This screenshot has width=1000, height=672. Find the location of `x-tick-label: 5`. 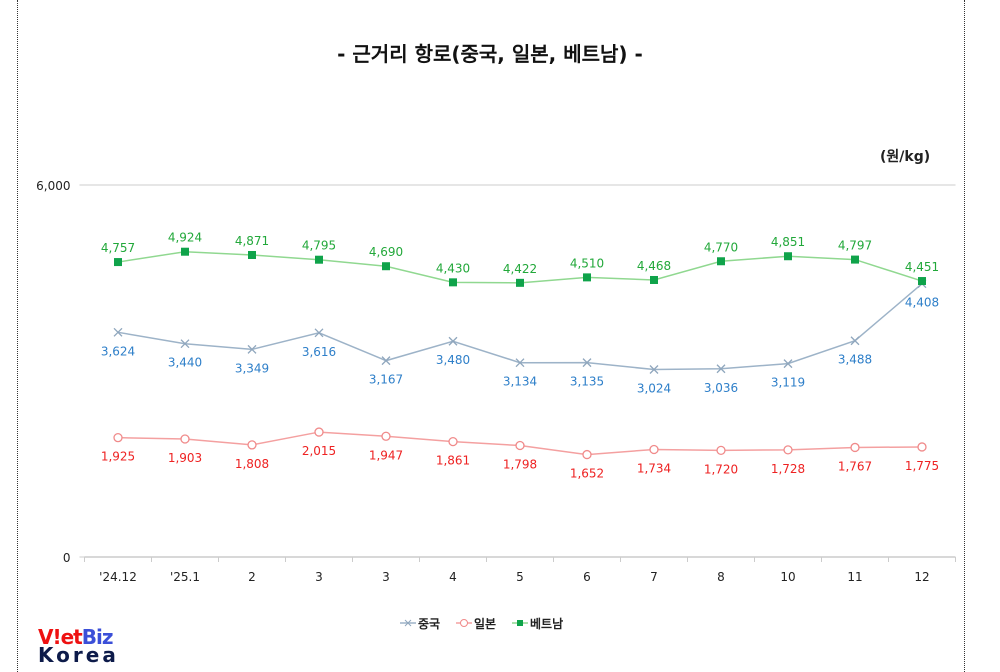

x-tick-label: 5 is located at coordinates (520, 577).